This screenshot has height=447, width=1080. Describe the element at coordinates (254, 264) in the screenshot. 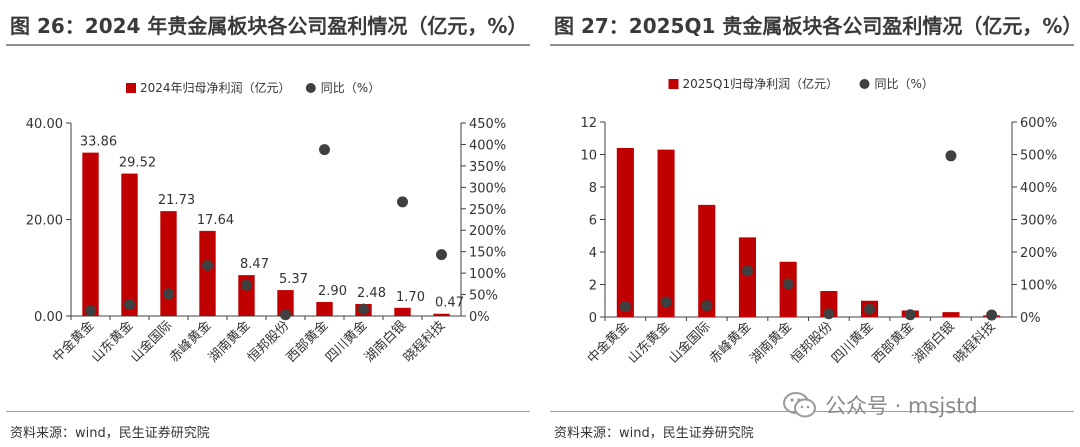

I see `data-label: 8.47` at that location.